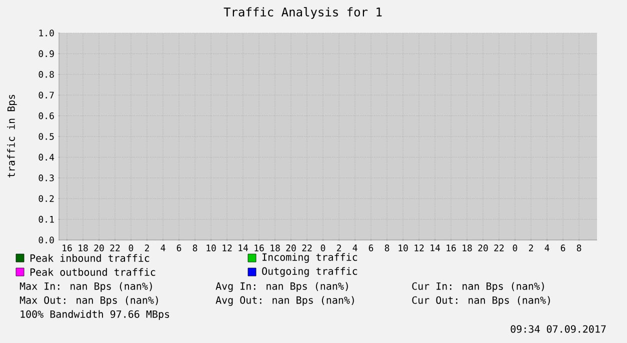 The width and height of the screenshot is (627, 343). Describe the element at coordinates (46, 54) in the screenshot. I see `y-tick-label: 0.9` at that location.